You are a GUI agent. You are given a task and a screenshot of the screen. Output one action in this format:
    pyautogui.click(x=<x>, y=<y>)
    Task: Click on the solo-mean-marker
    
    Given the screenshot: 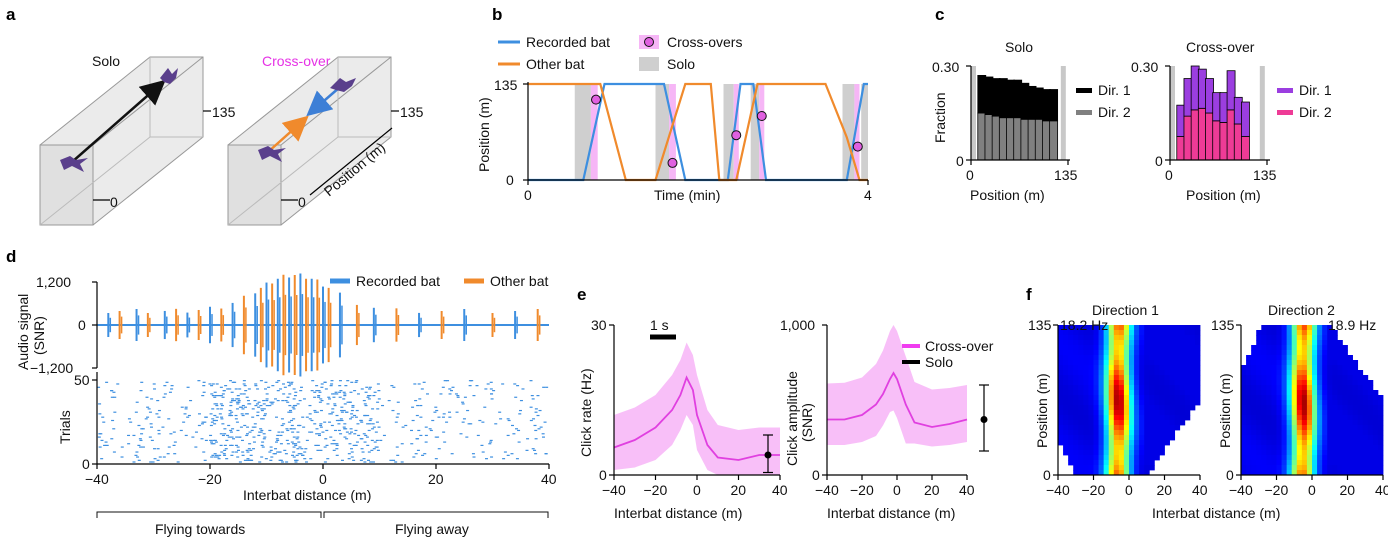 What is the action you would take?
    pyautogui.click(x=984, y=419)
    